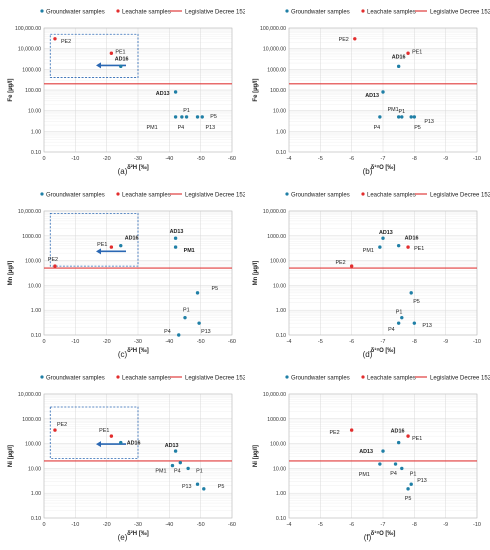 The image size is (490, 550). Describe the element at coordinates (146, 13) in the screenshot. I see `legend-leachate-label: Leachate samples` at that location.